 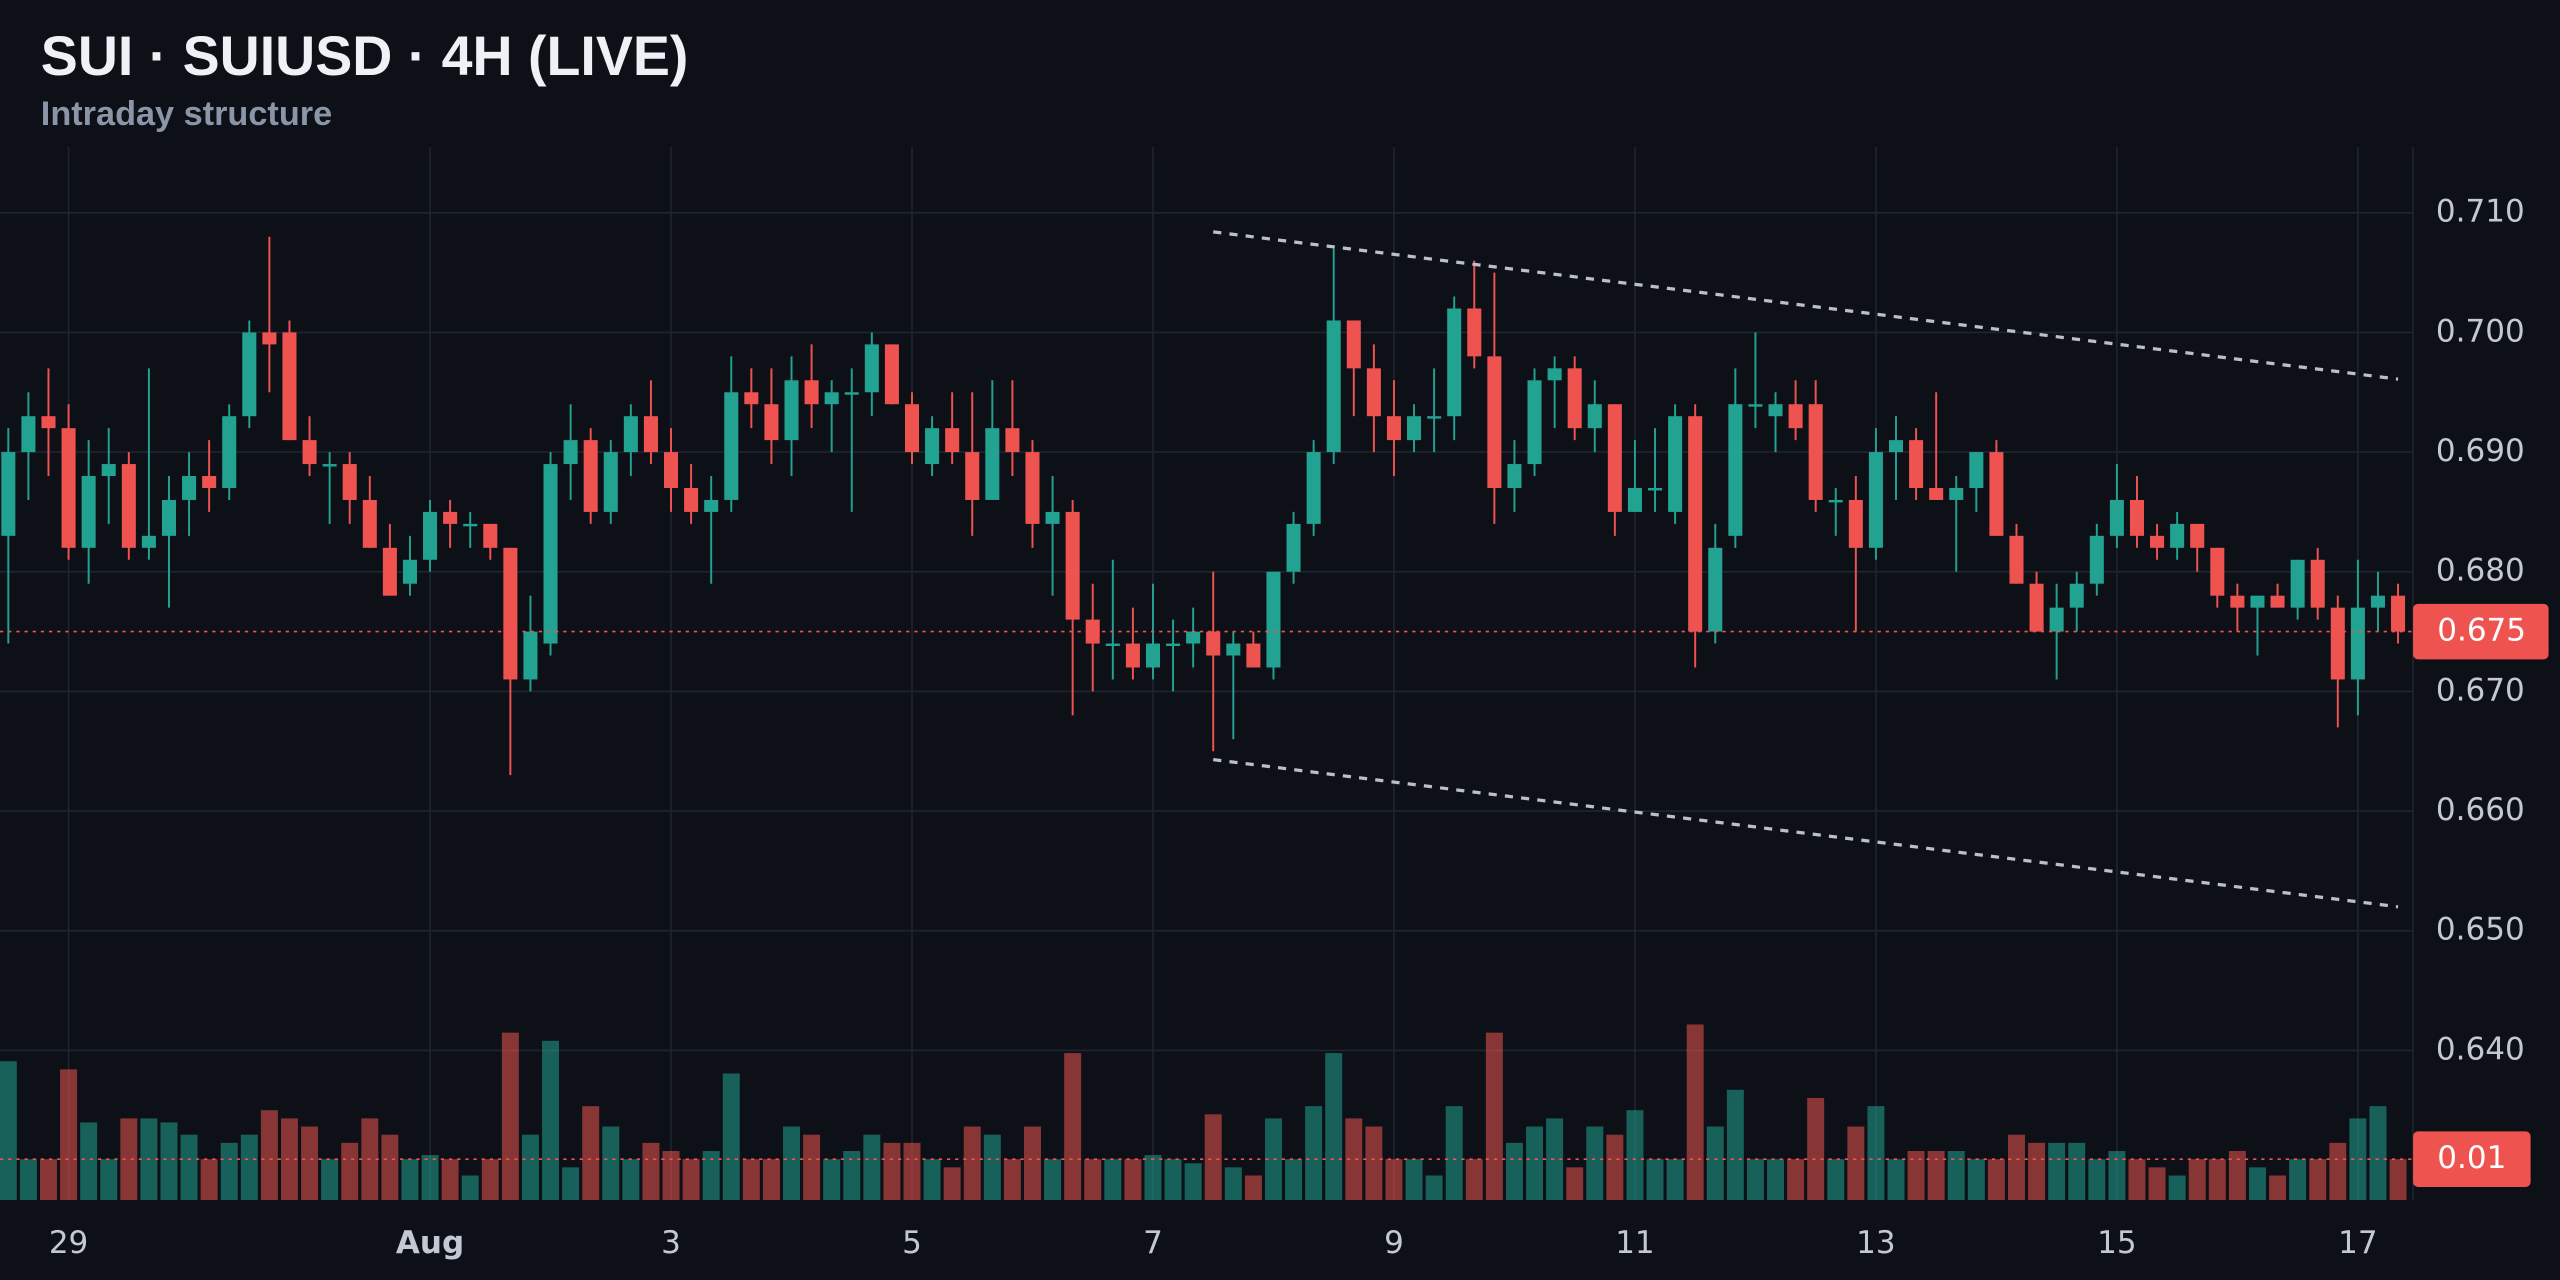 What do you see at coordinates (671, 1243) in the screenshot?
I see `x-tick-label: 3` at bounding box center [671, 1243].